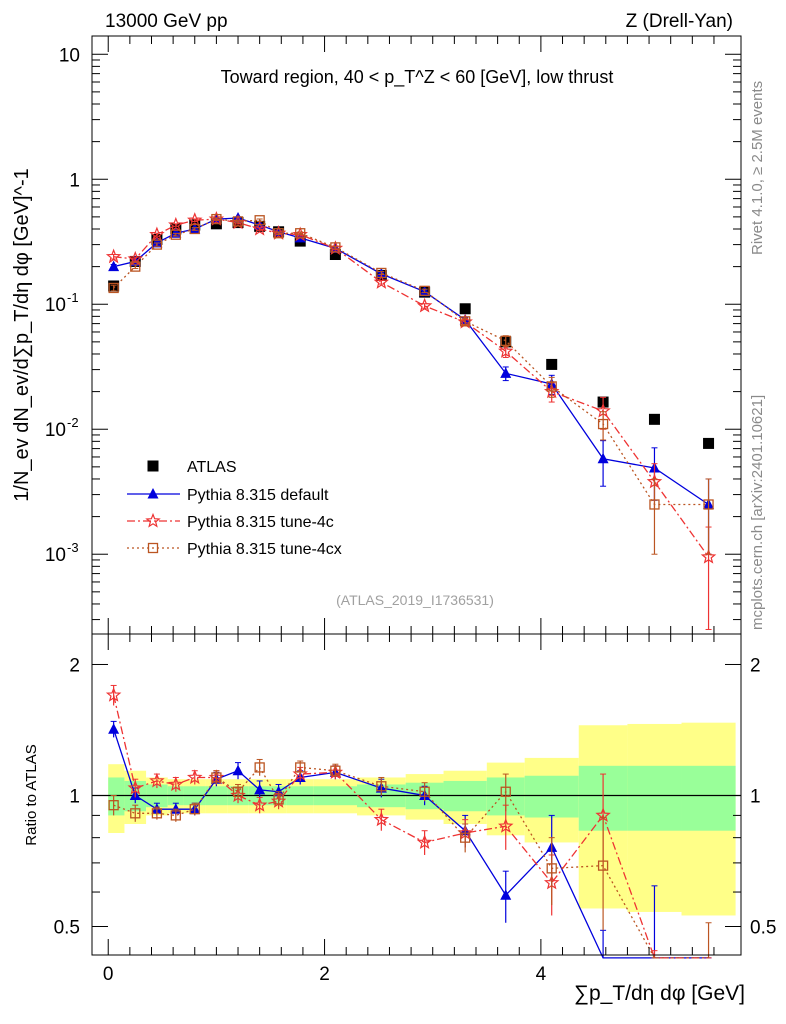  What do you see at coordinates (258, 495) in the screenshot?
I see `legend-label-pythia-8-315-default: Pythia 8.315 default` at bounding box center [258, 495].